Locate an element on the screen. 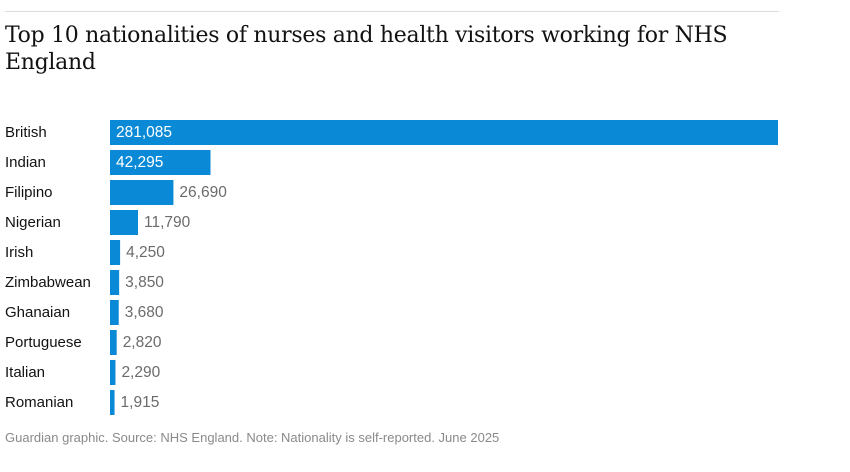 This screenshot has width=850, height=472. category-label: Italian is located at coordinates (25, 372).